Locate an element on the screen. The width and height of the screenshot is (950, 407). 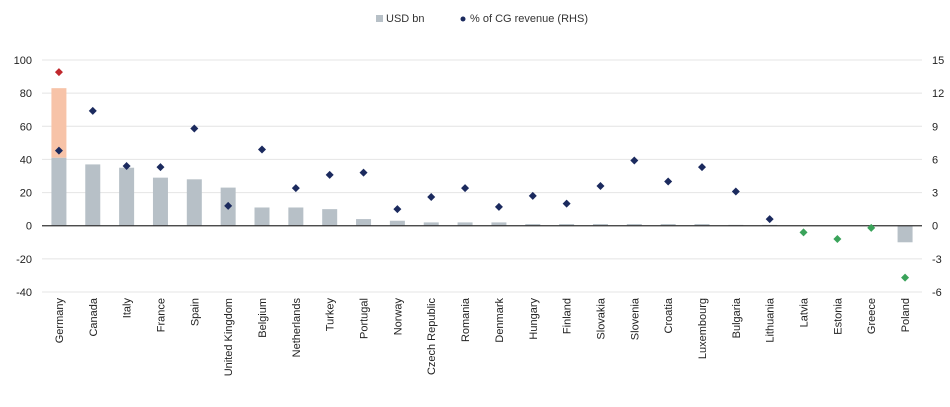
category-label: Portugal is located at coordinates (365, 318).